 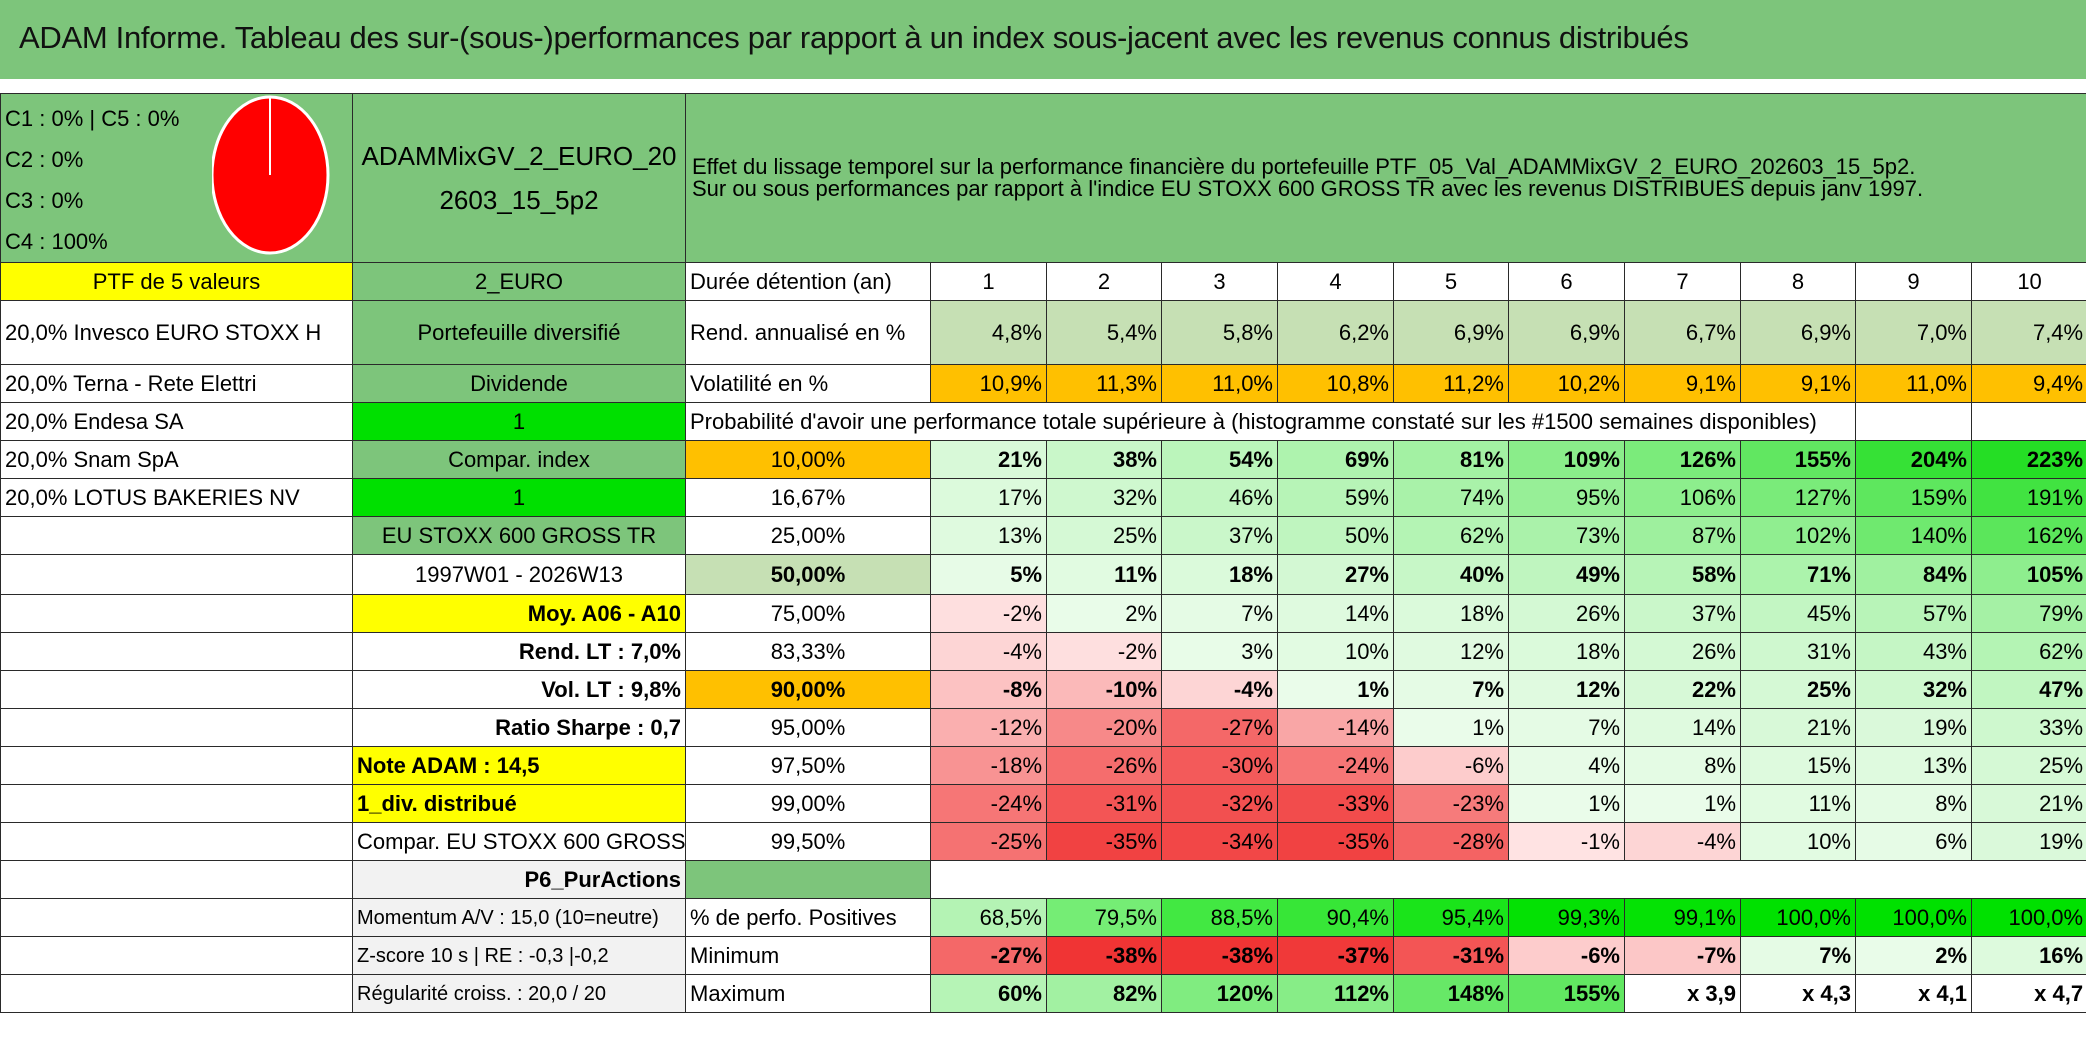 I want to click on year-header: 4, so click(x=1335, y=281).